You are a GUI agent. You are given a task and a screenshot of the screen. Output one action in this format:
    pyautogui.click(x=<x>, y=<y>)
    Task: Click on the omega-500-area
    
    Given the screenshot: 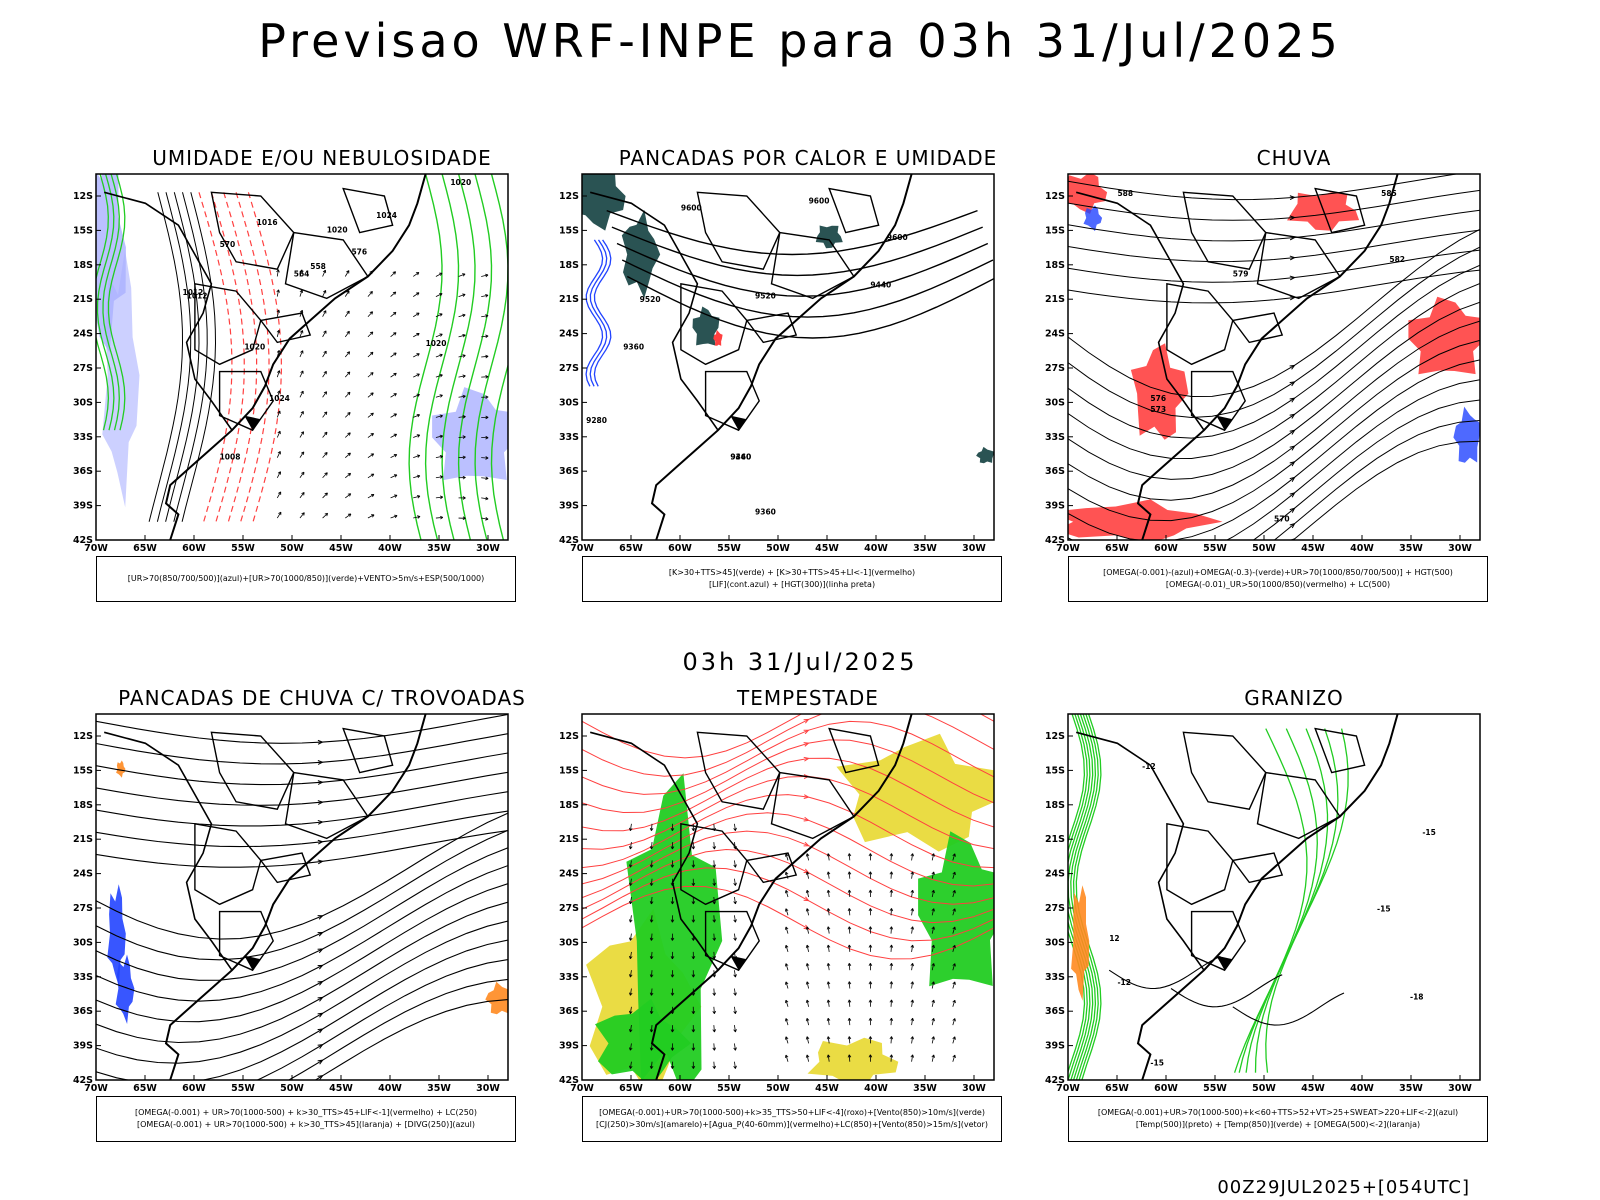 What is the action you would take?
    pyautogui.click(x=1080, y=943)
    